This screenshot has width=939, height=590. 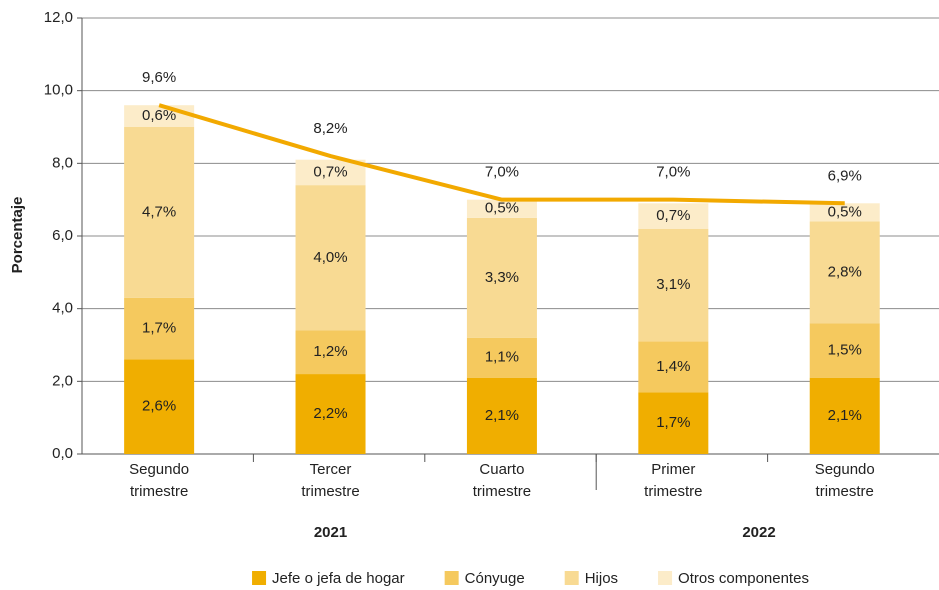 I want to click on legend-label: Otros componentes, so click(x=743, y=578).